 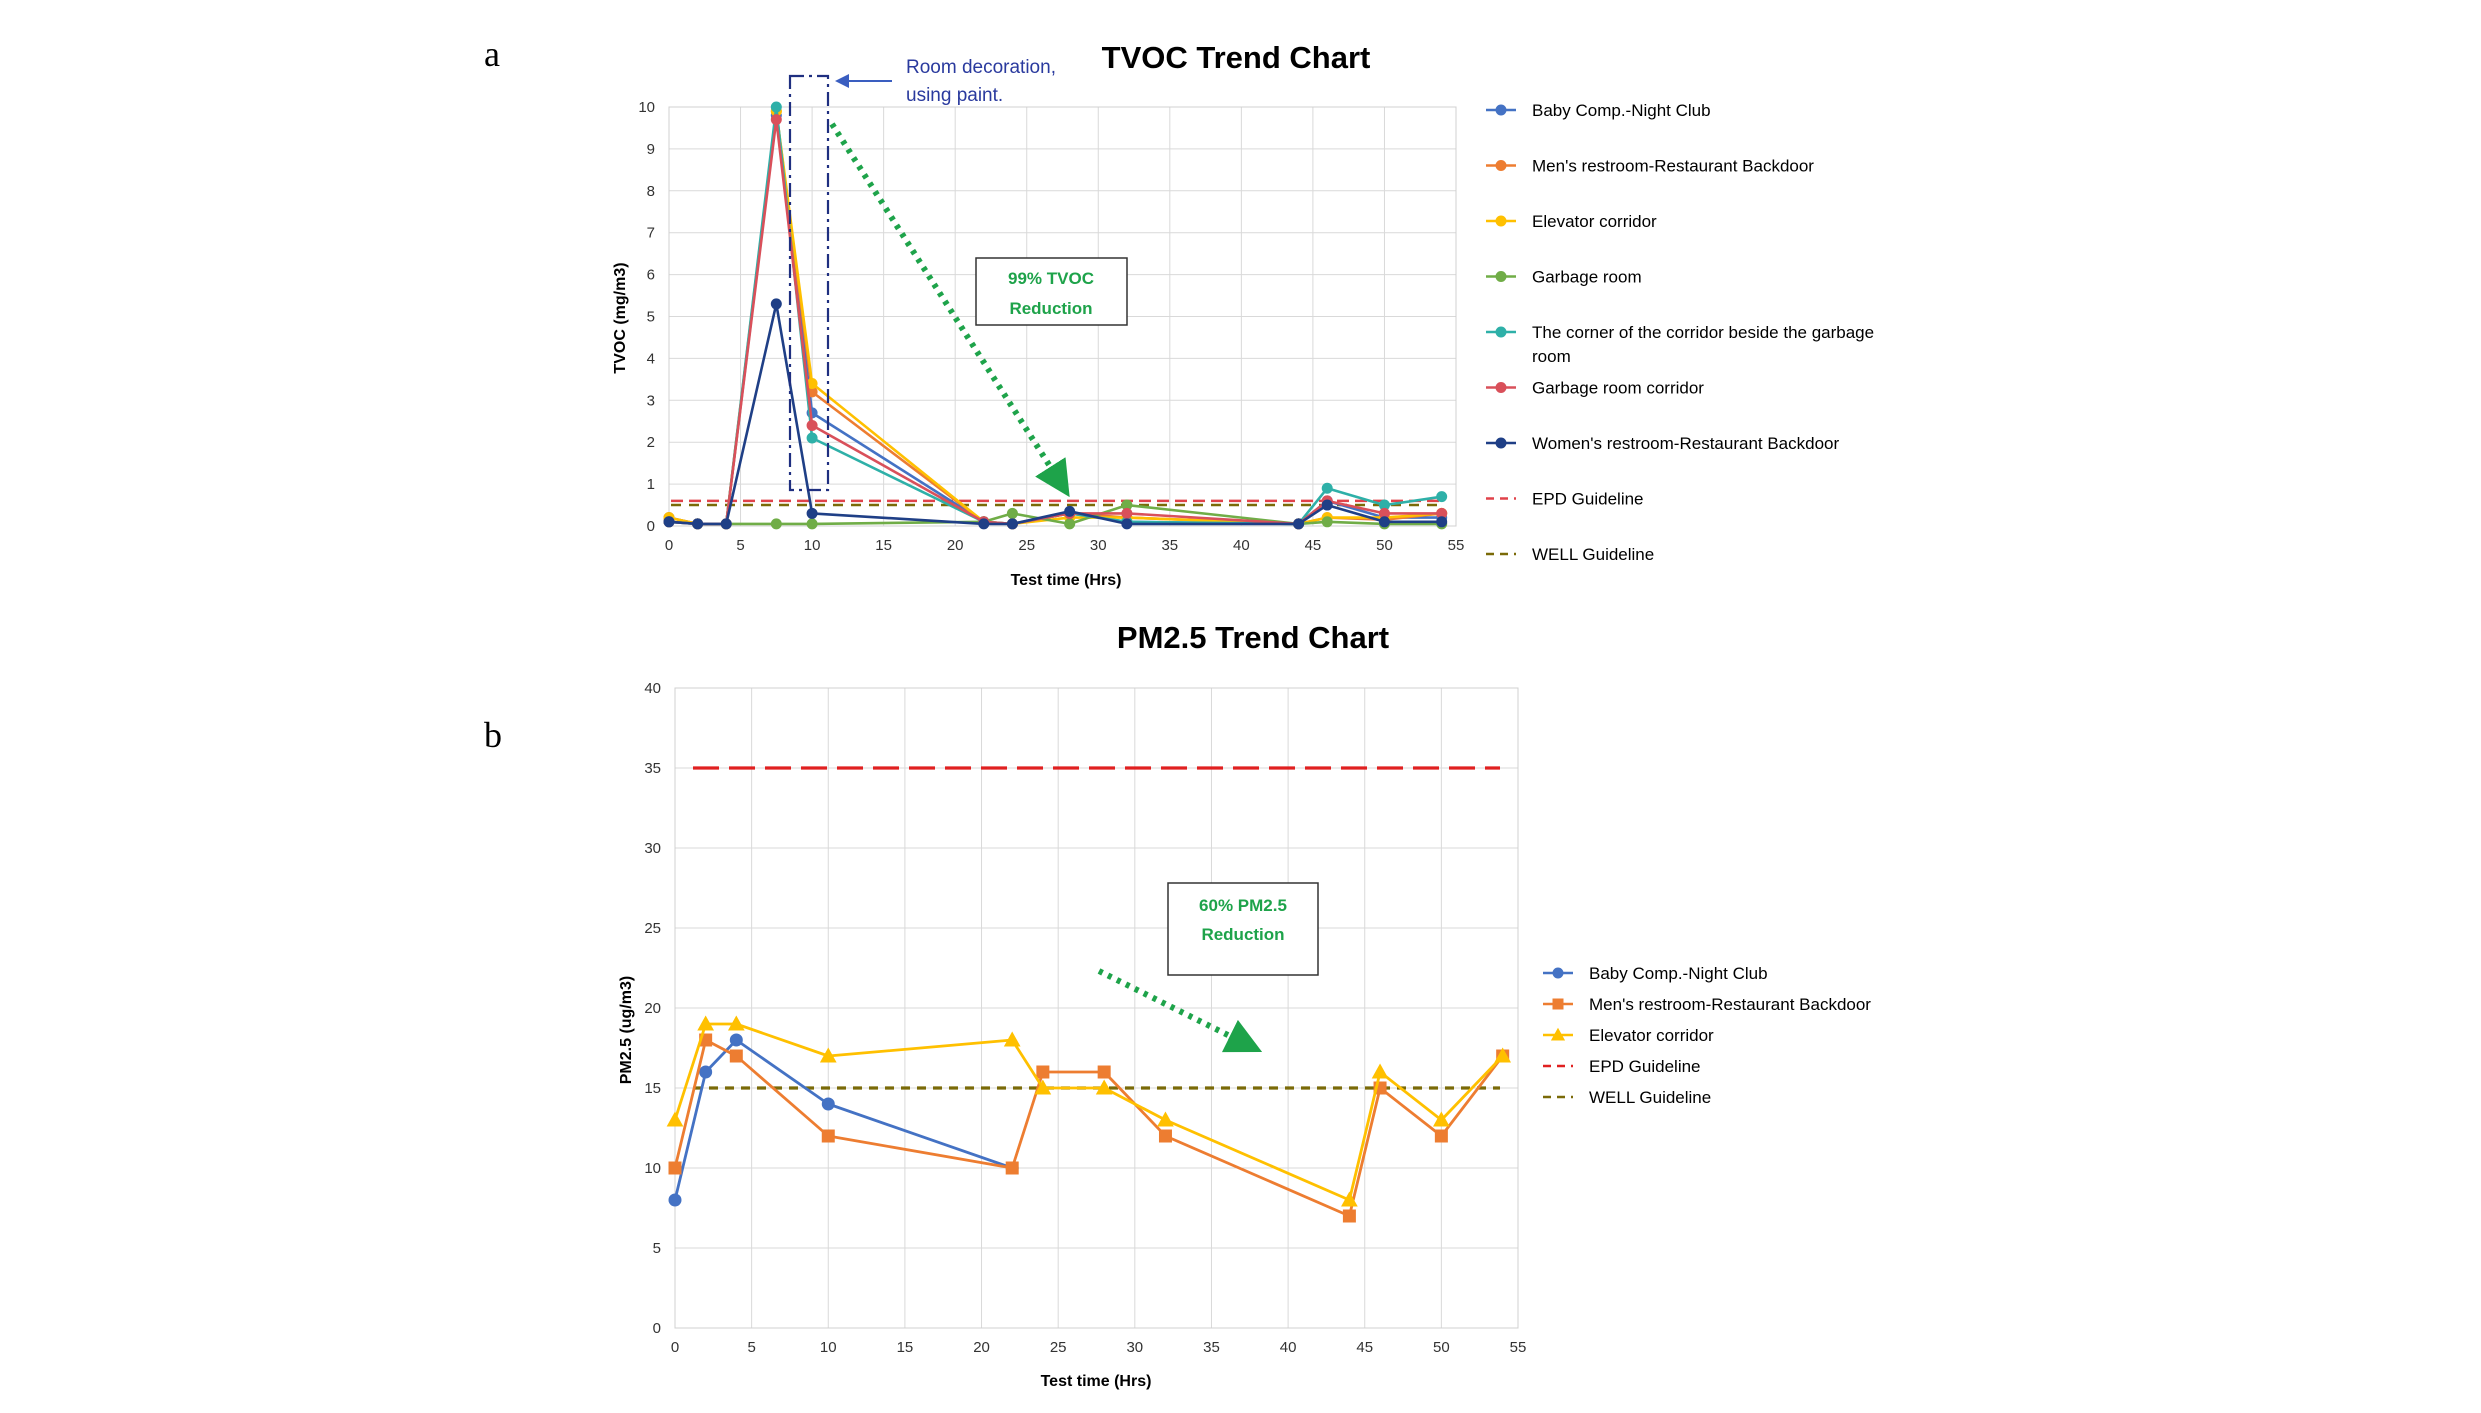 I want to click on tvoc-series-lines, so click(x=1055, y=315).